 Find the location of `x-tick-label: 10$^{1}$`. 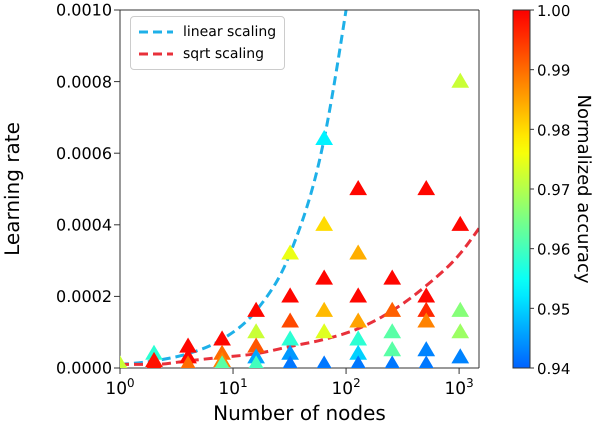

x-tick-label: 10$^{1}$ is located at coordinates (233, 387).